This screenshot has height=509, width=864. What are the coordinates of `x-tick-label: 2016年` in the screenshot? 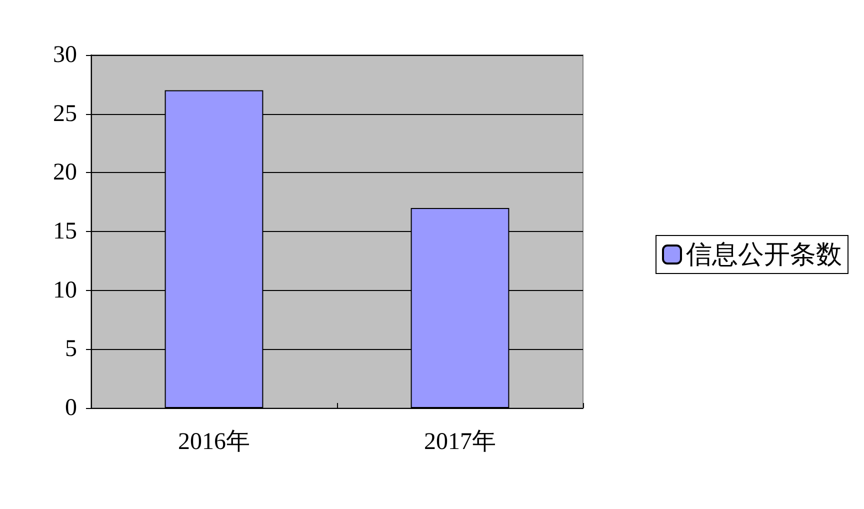 It's located at (214, 442).